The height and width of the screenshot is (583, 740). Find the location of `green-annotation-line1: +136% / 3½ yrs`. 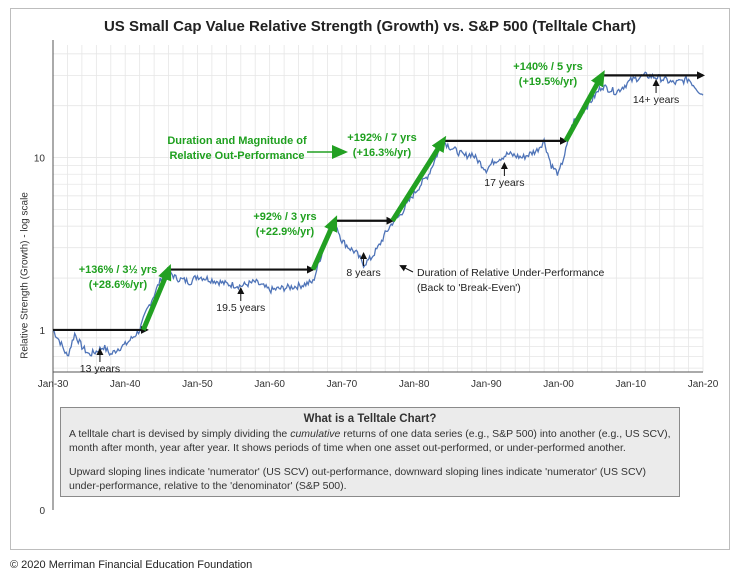

green-annotation-line1: +136% / 3½ yrs is located at coordinates (118, 270).